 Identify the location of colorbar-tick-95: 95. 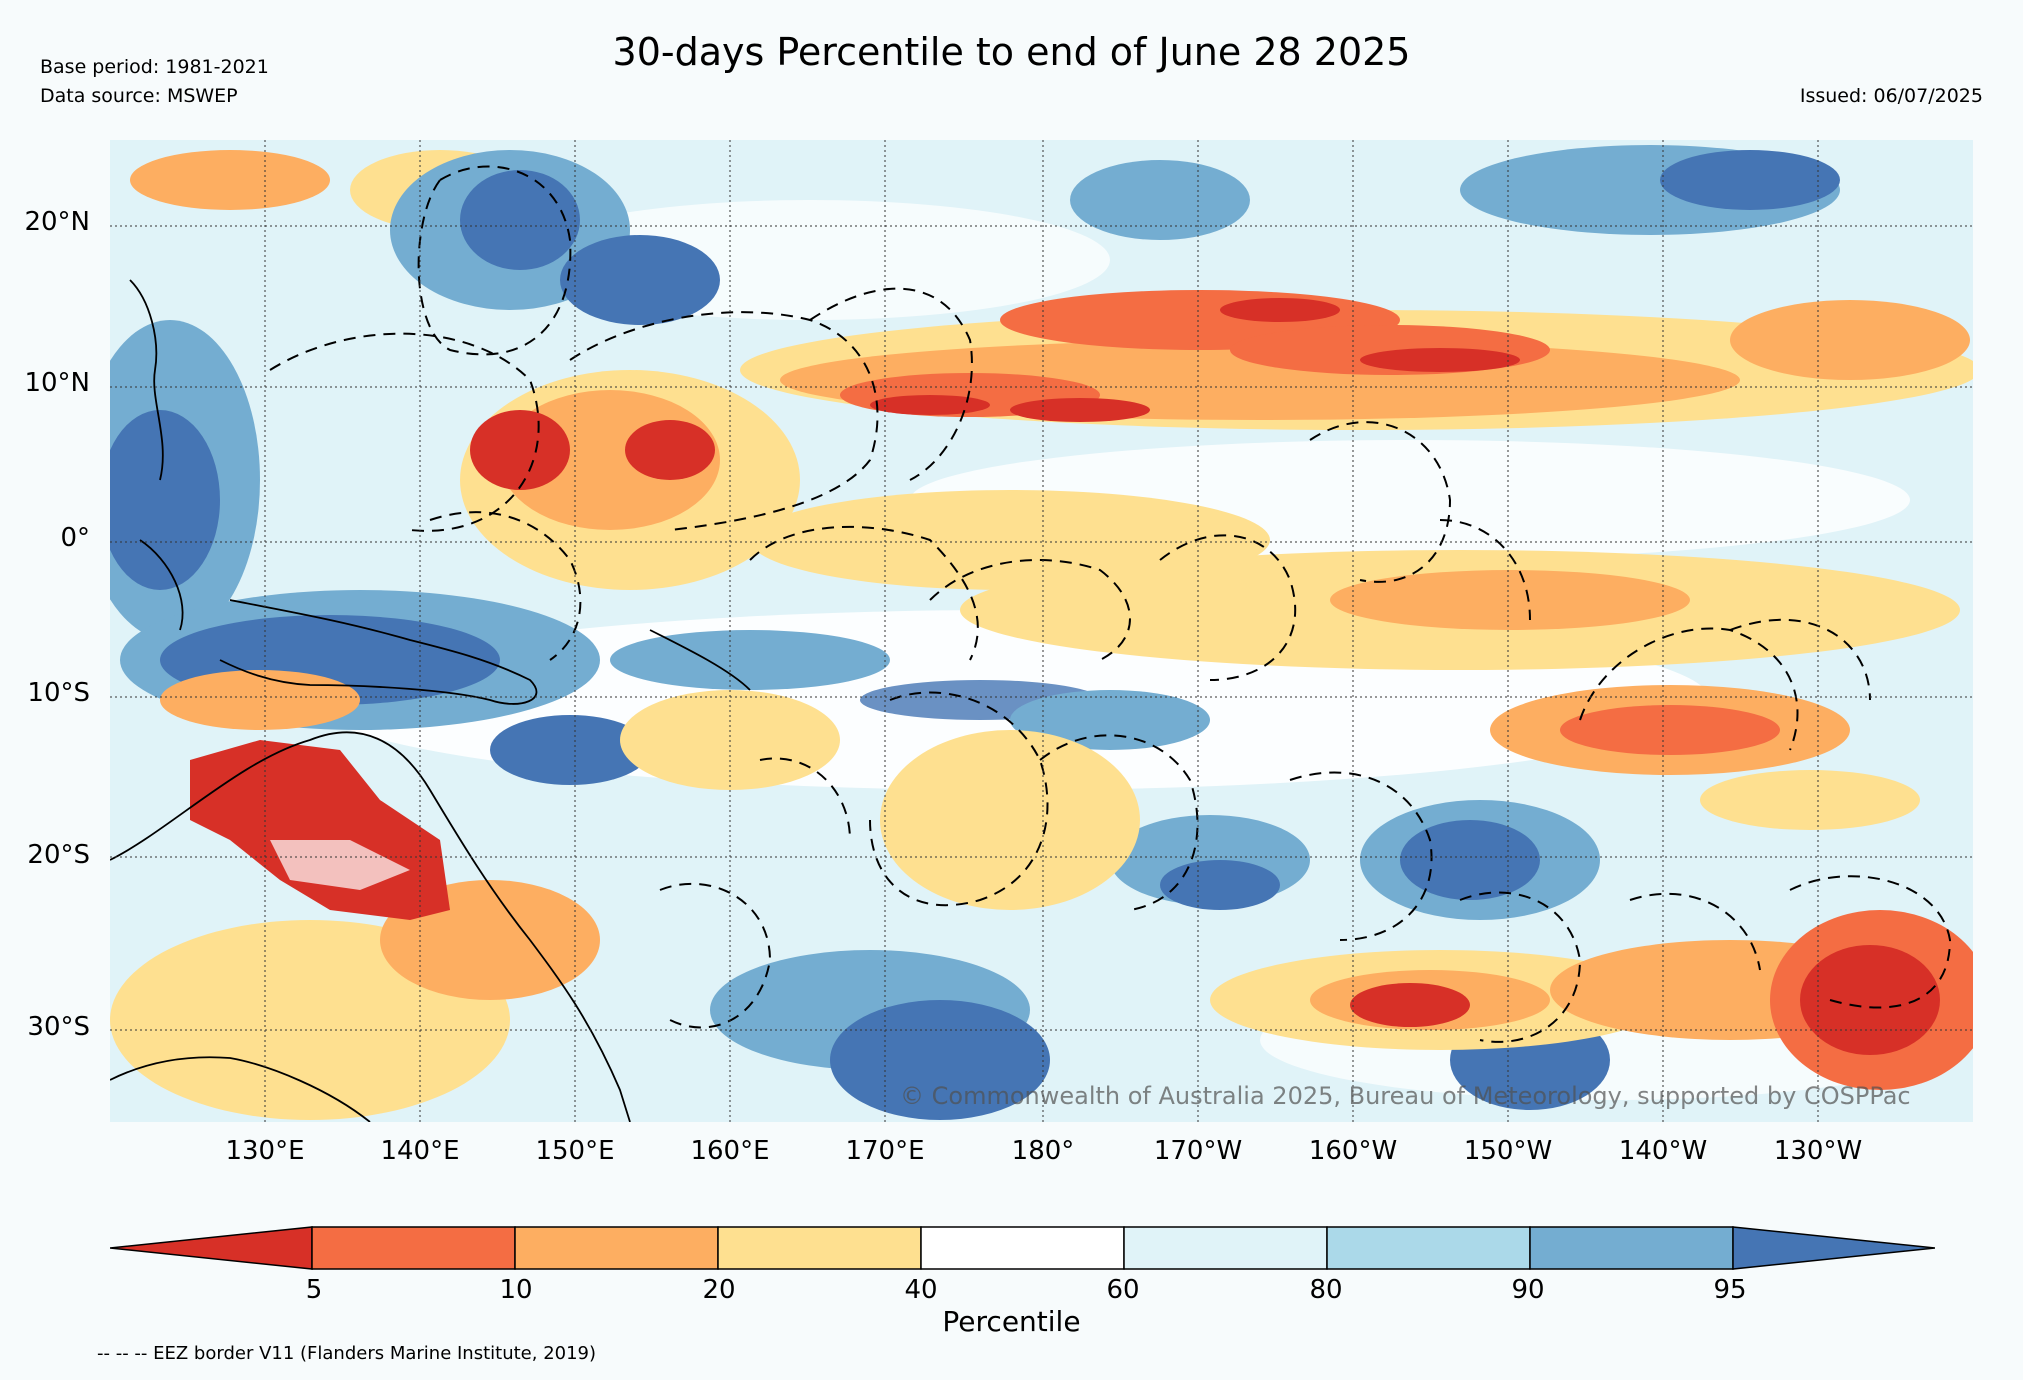
(1730, 1290).